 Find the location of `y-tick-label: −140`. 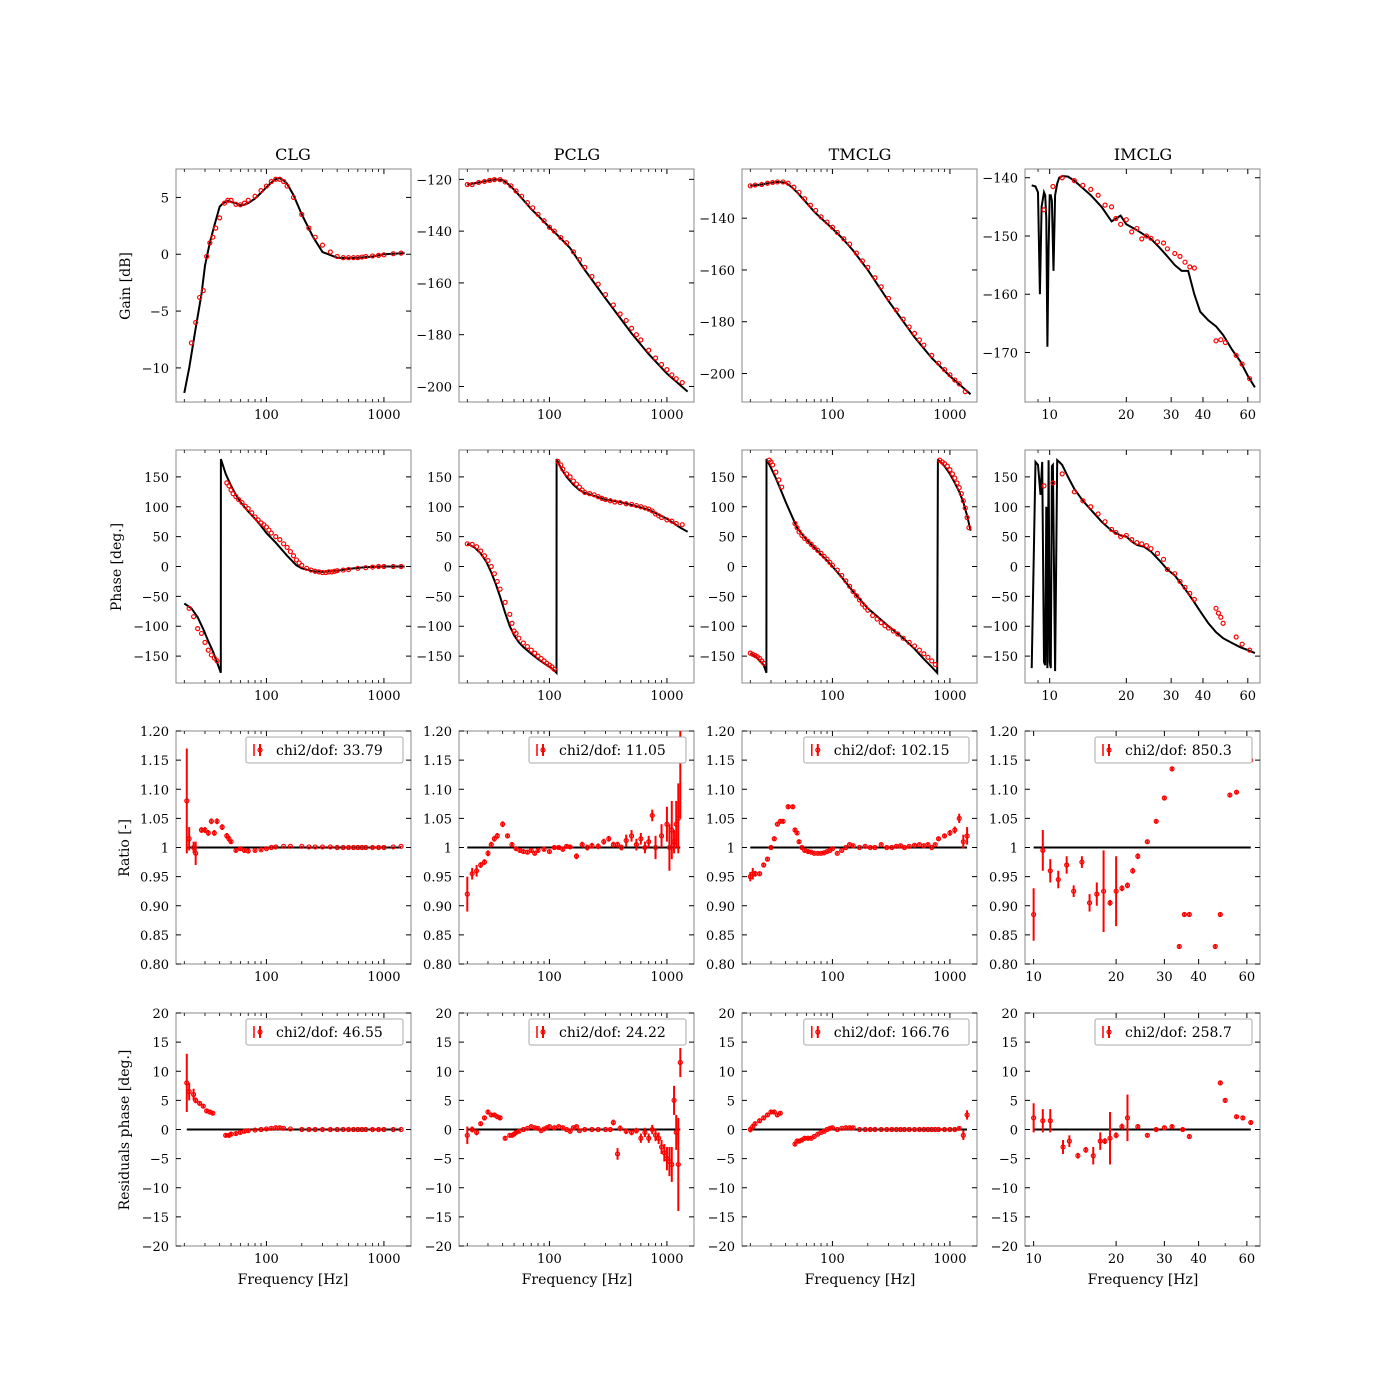

y-tick-label: −140 is located at coordinates (434, 232).